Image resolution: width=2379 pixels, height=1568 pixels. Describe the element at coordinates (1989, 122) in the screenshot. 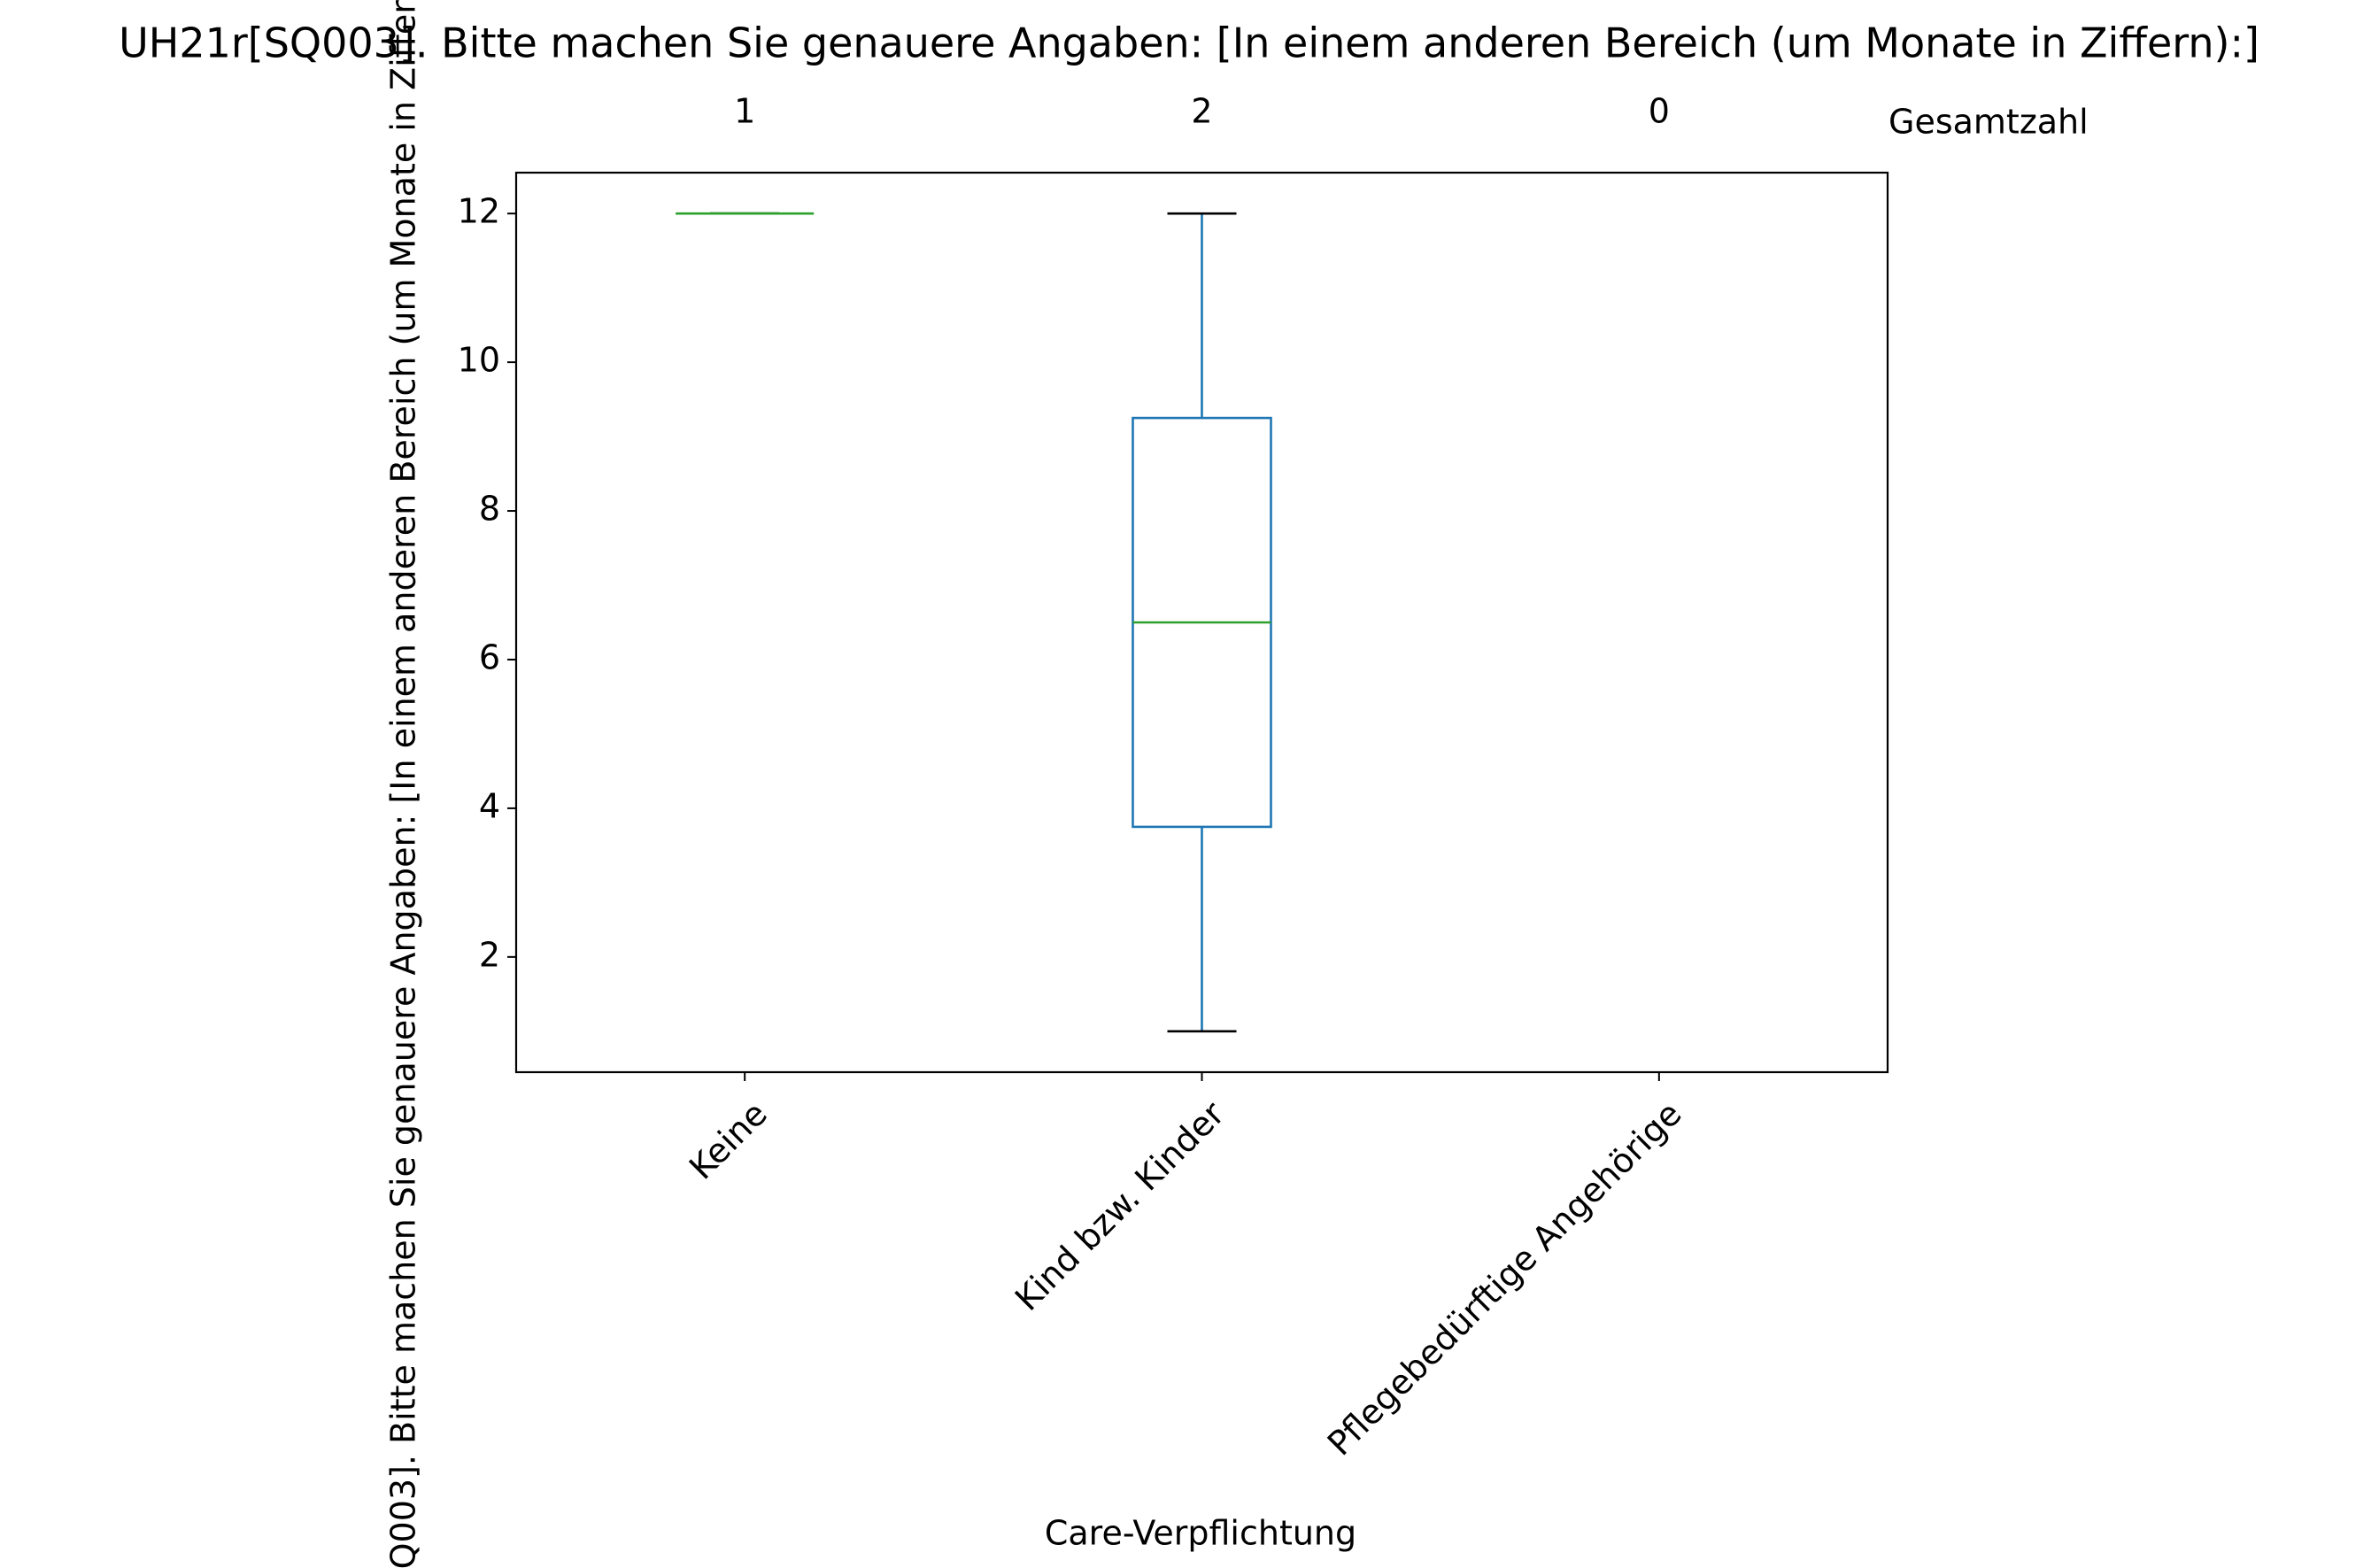

I see `counts-label: Gesamtzahl` at that location.